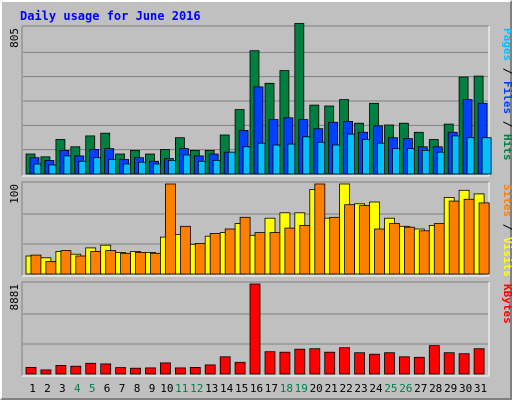 This screenshot has width=512, height=400. I want to click on legend-entry: KBytes, so click(506, 304).